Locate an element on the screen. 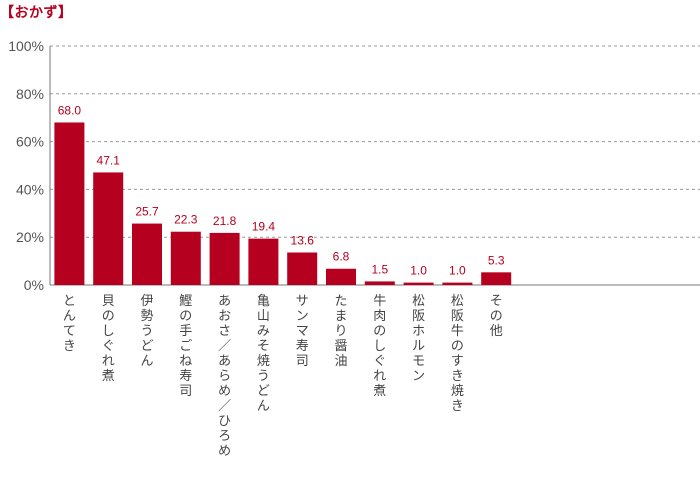 The height and width of the screenshot is (484, 700). category-label: 松阪ホルモン is located at coordinates (418, 339).